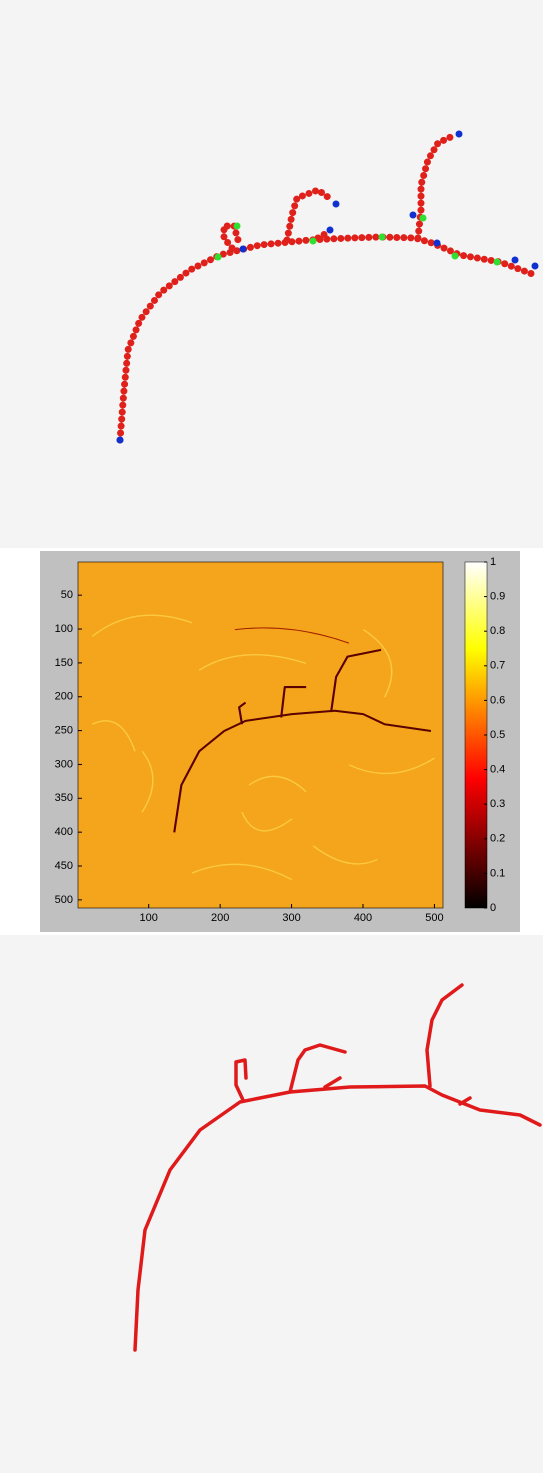 The image size is (543, 1478). Describe the element at coordinates (497, 839) in the screenshot. I see `colorbar-tick-label: 0.2` at that location.